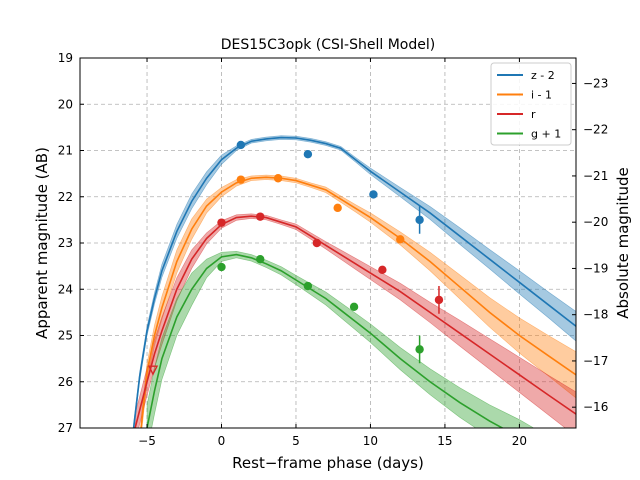  Describe the element at coordinates (65, 382) in the screenshot. I see `y-tick-label: 26` at that location.